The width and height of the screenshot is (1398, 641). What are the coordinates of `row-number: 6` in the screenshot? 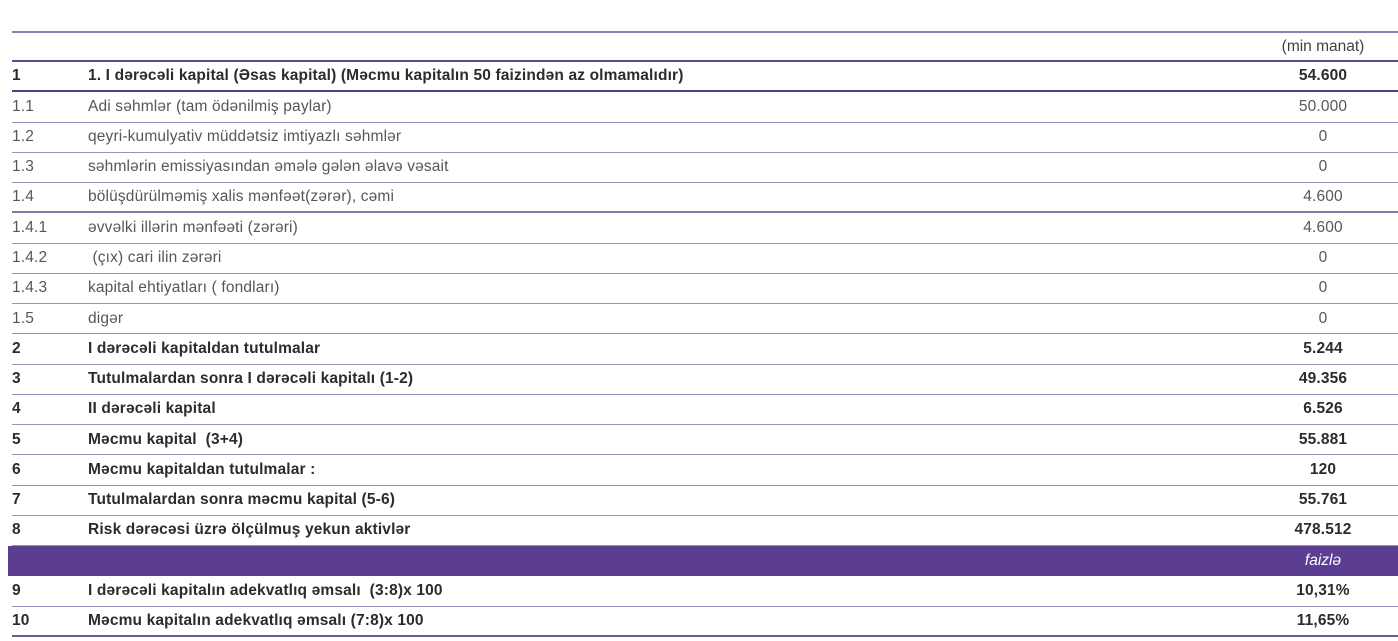 It's located at (16, 469).